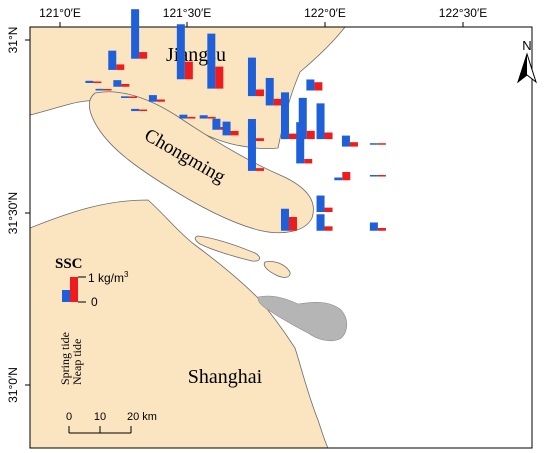  What do you see at coordinates (94, 302) in the screenshot?
I see `legend-zero-label: 0` at bounding box center [94, 302].